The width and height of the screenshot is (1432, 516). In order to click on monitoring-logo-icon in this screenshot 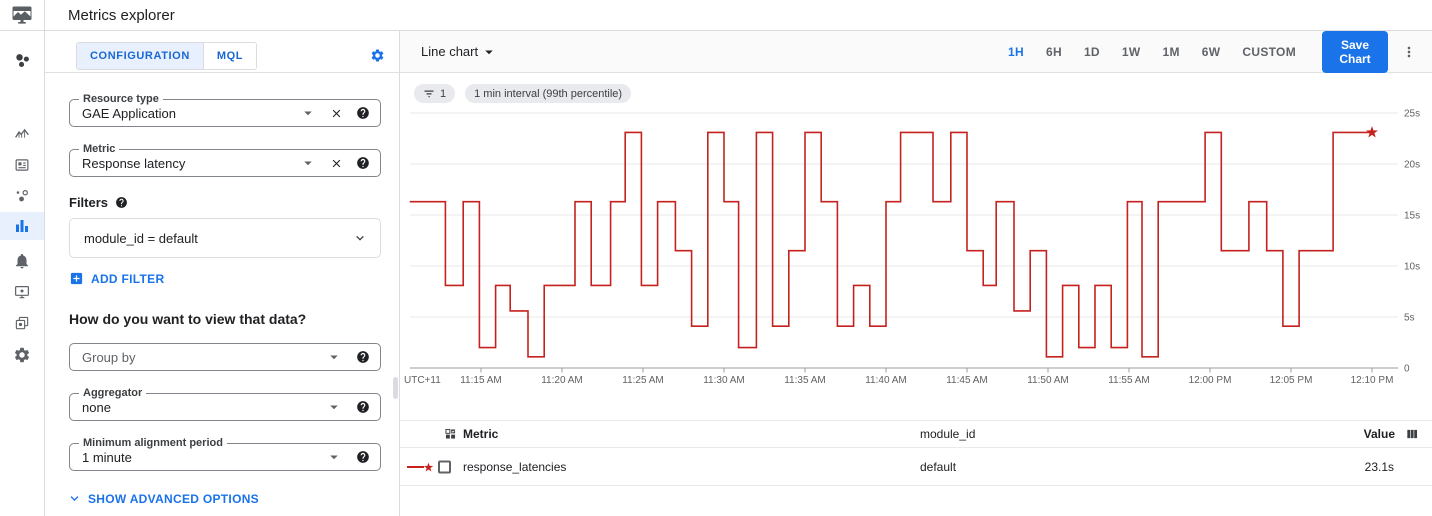, I will do `click(22, 15)`.